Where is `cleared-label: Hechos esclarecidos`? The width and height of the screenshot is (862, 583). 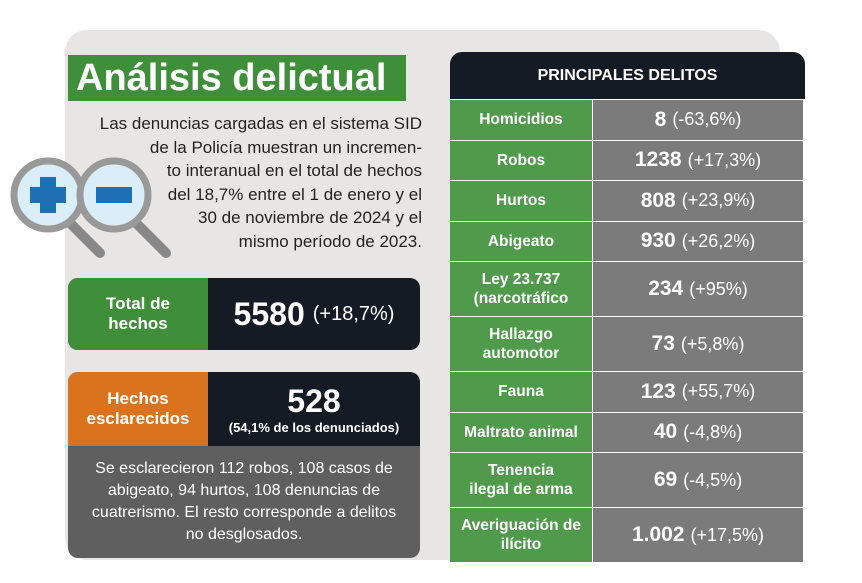 cleared-label: Hechos esclarecidos is located at coordinates (138, 409).